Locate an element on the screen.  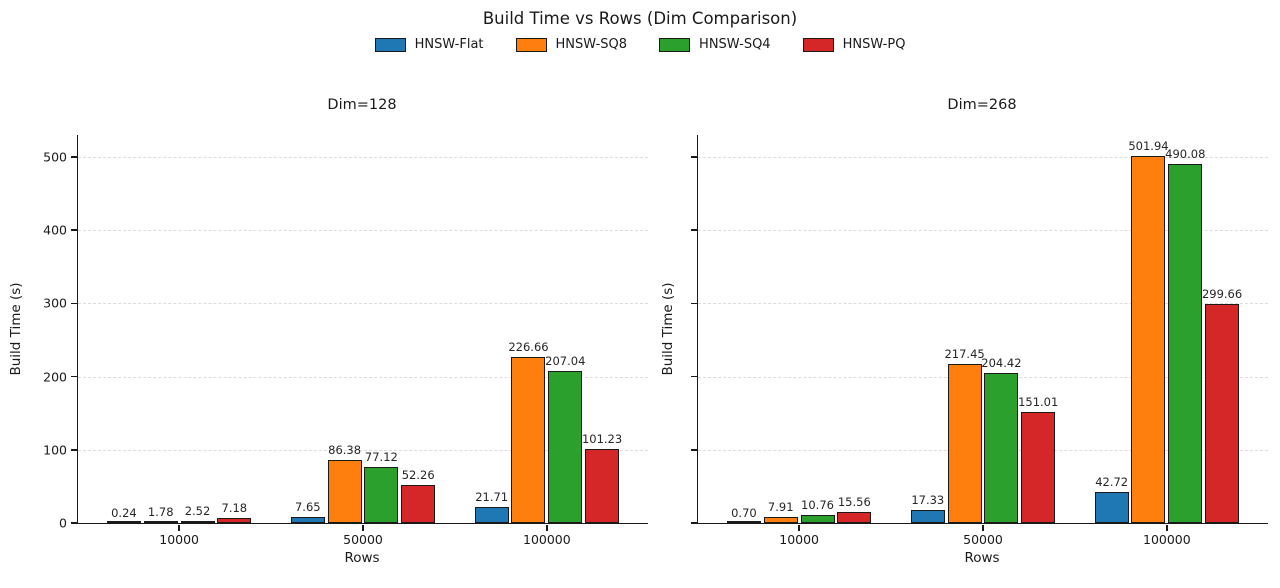
bar-value-label: 86.38 is located at coordinates (345, 449).